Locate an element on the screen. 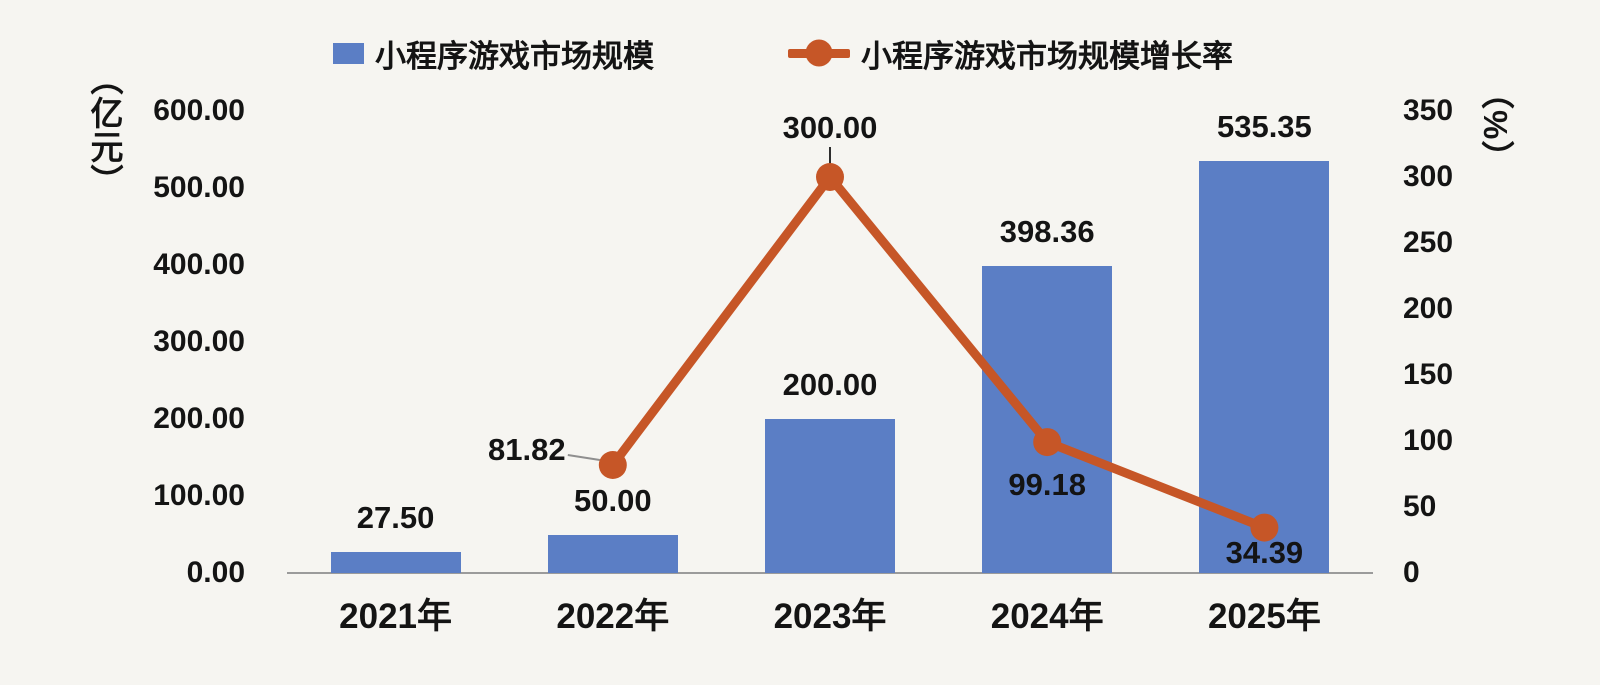  bar-2022年 is located at coordinates (612, 553).